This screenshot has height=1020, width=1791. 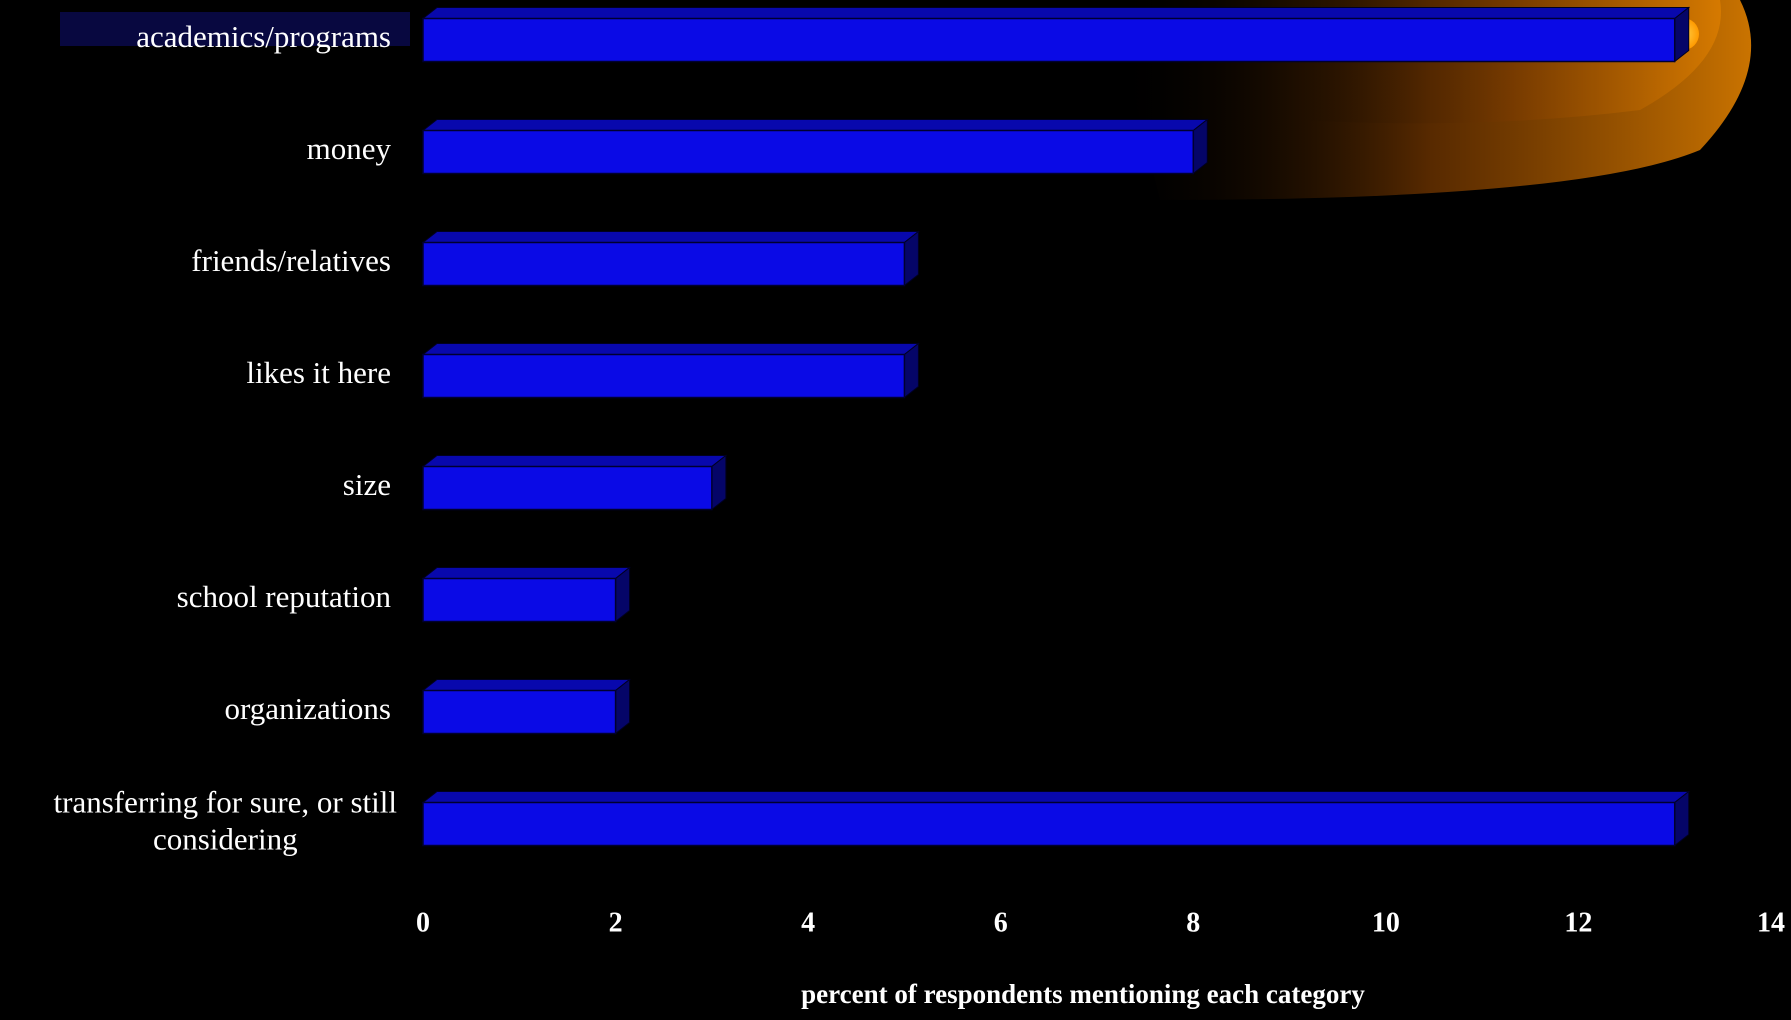 I want to click on x-tick-label: 6, so click(x=1001, y=922).